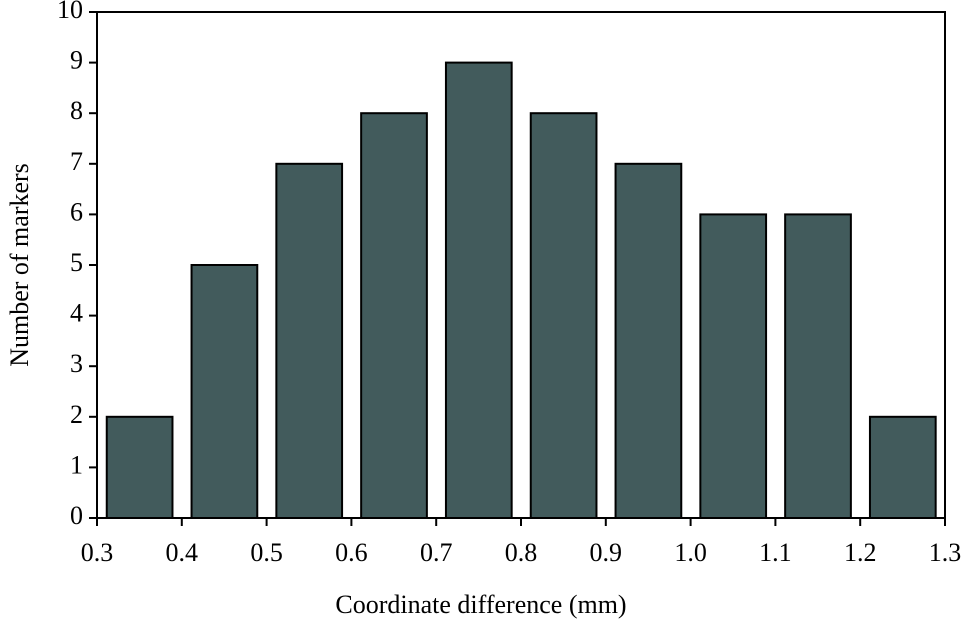 The height and width of the screenshot is (629, 962). I want to click on y-tick-label: 0, so click(76, 515).